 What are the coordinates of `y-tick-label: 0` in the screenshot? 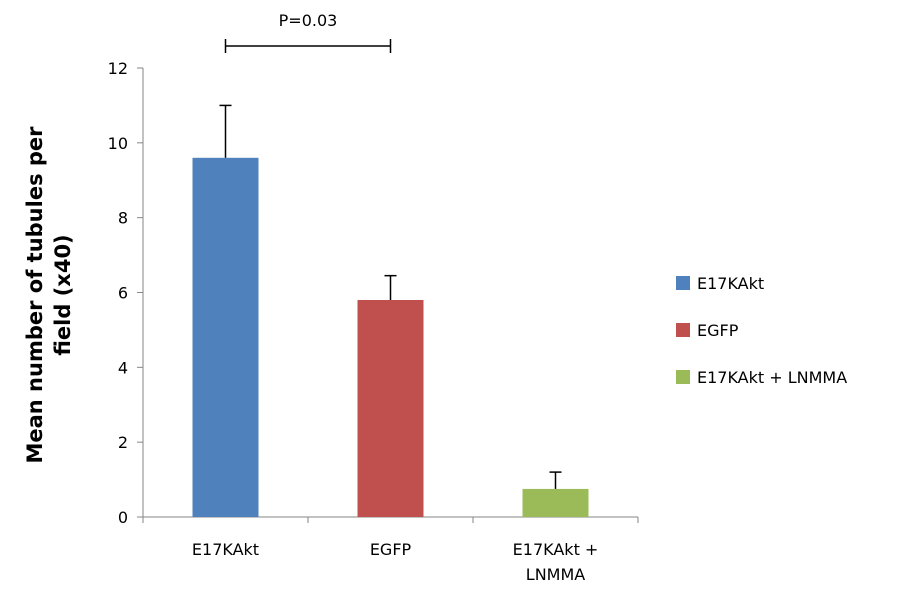 It's located at (123, 517).